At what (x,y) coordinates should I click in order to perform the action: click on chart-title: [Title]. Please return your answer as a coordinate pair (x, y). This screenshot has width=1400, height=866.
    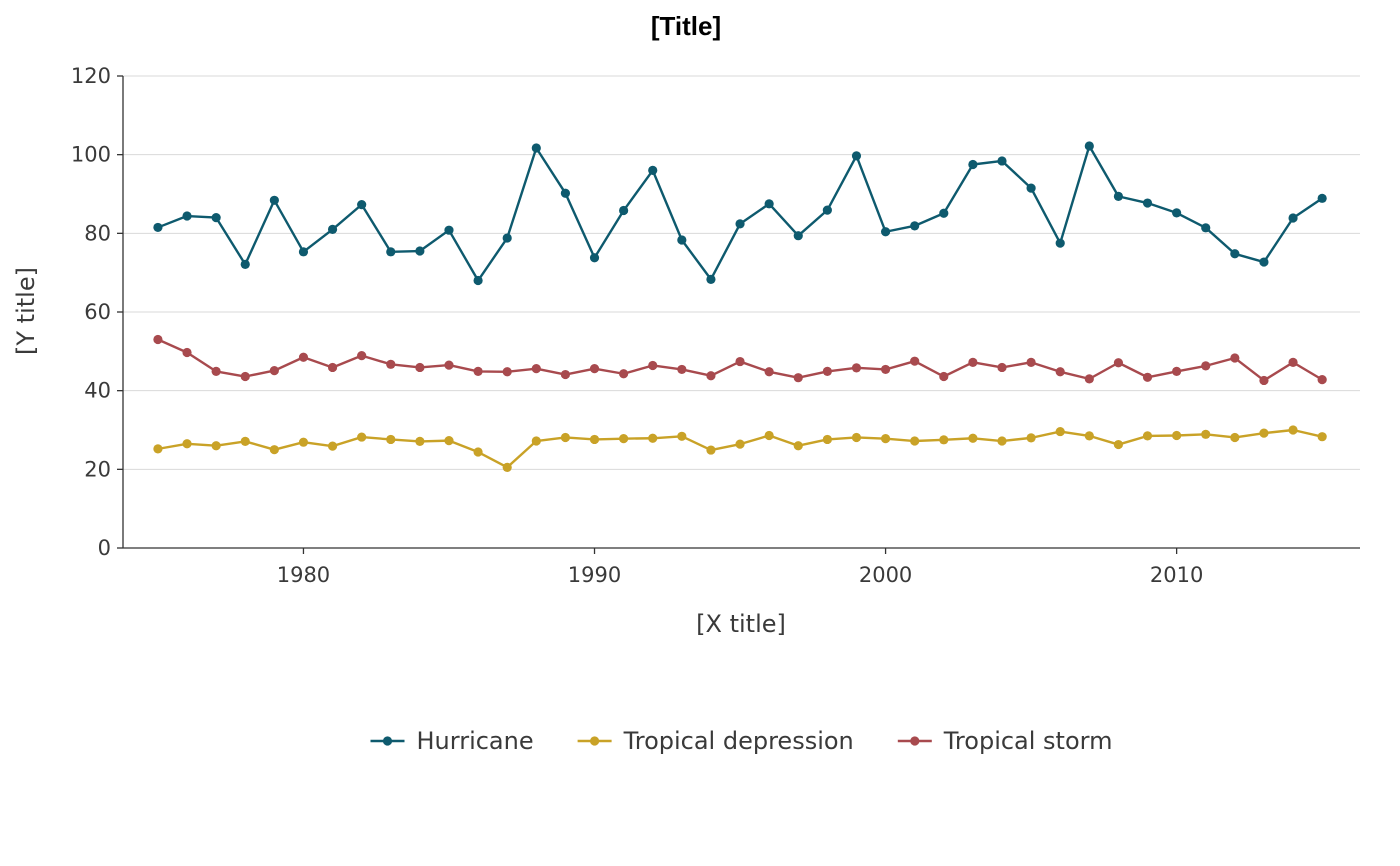
    Looking at the image, I should click on (686, 26).